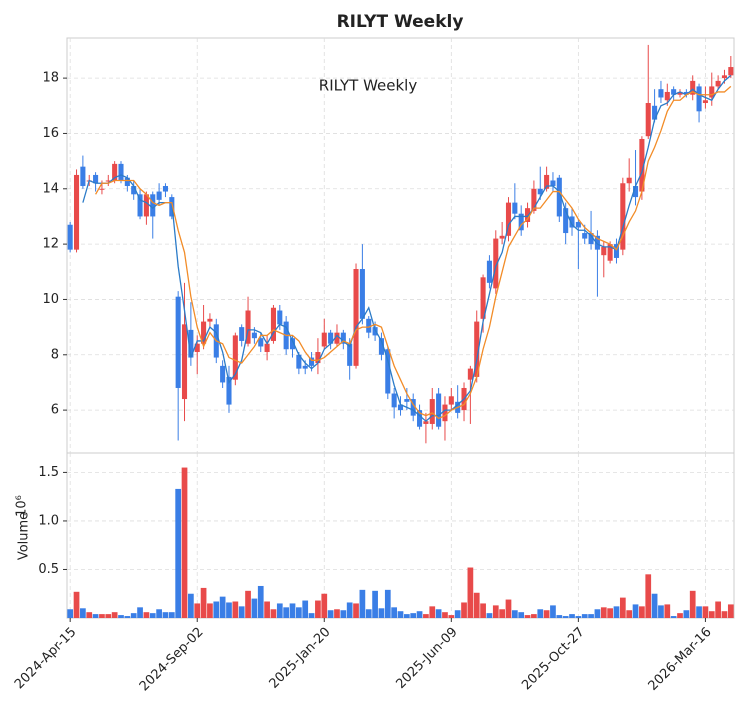  What do you see at coordinates (368, 86) in the screenshot?
I see `annotation: RILYT Weekly` at bounding box center [368, 86].